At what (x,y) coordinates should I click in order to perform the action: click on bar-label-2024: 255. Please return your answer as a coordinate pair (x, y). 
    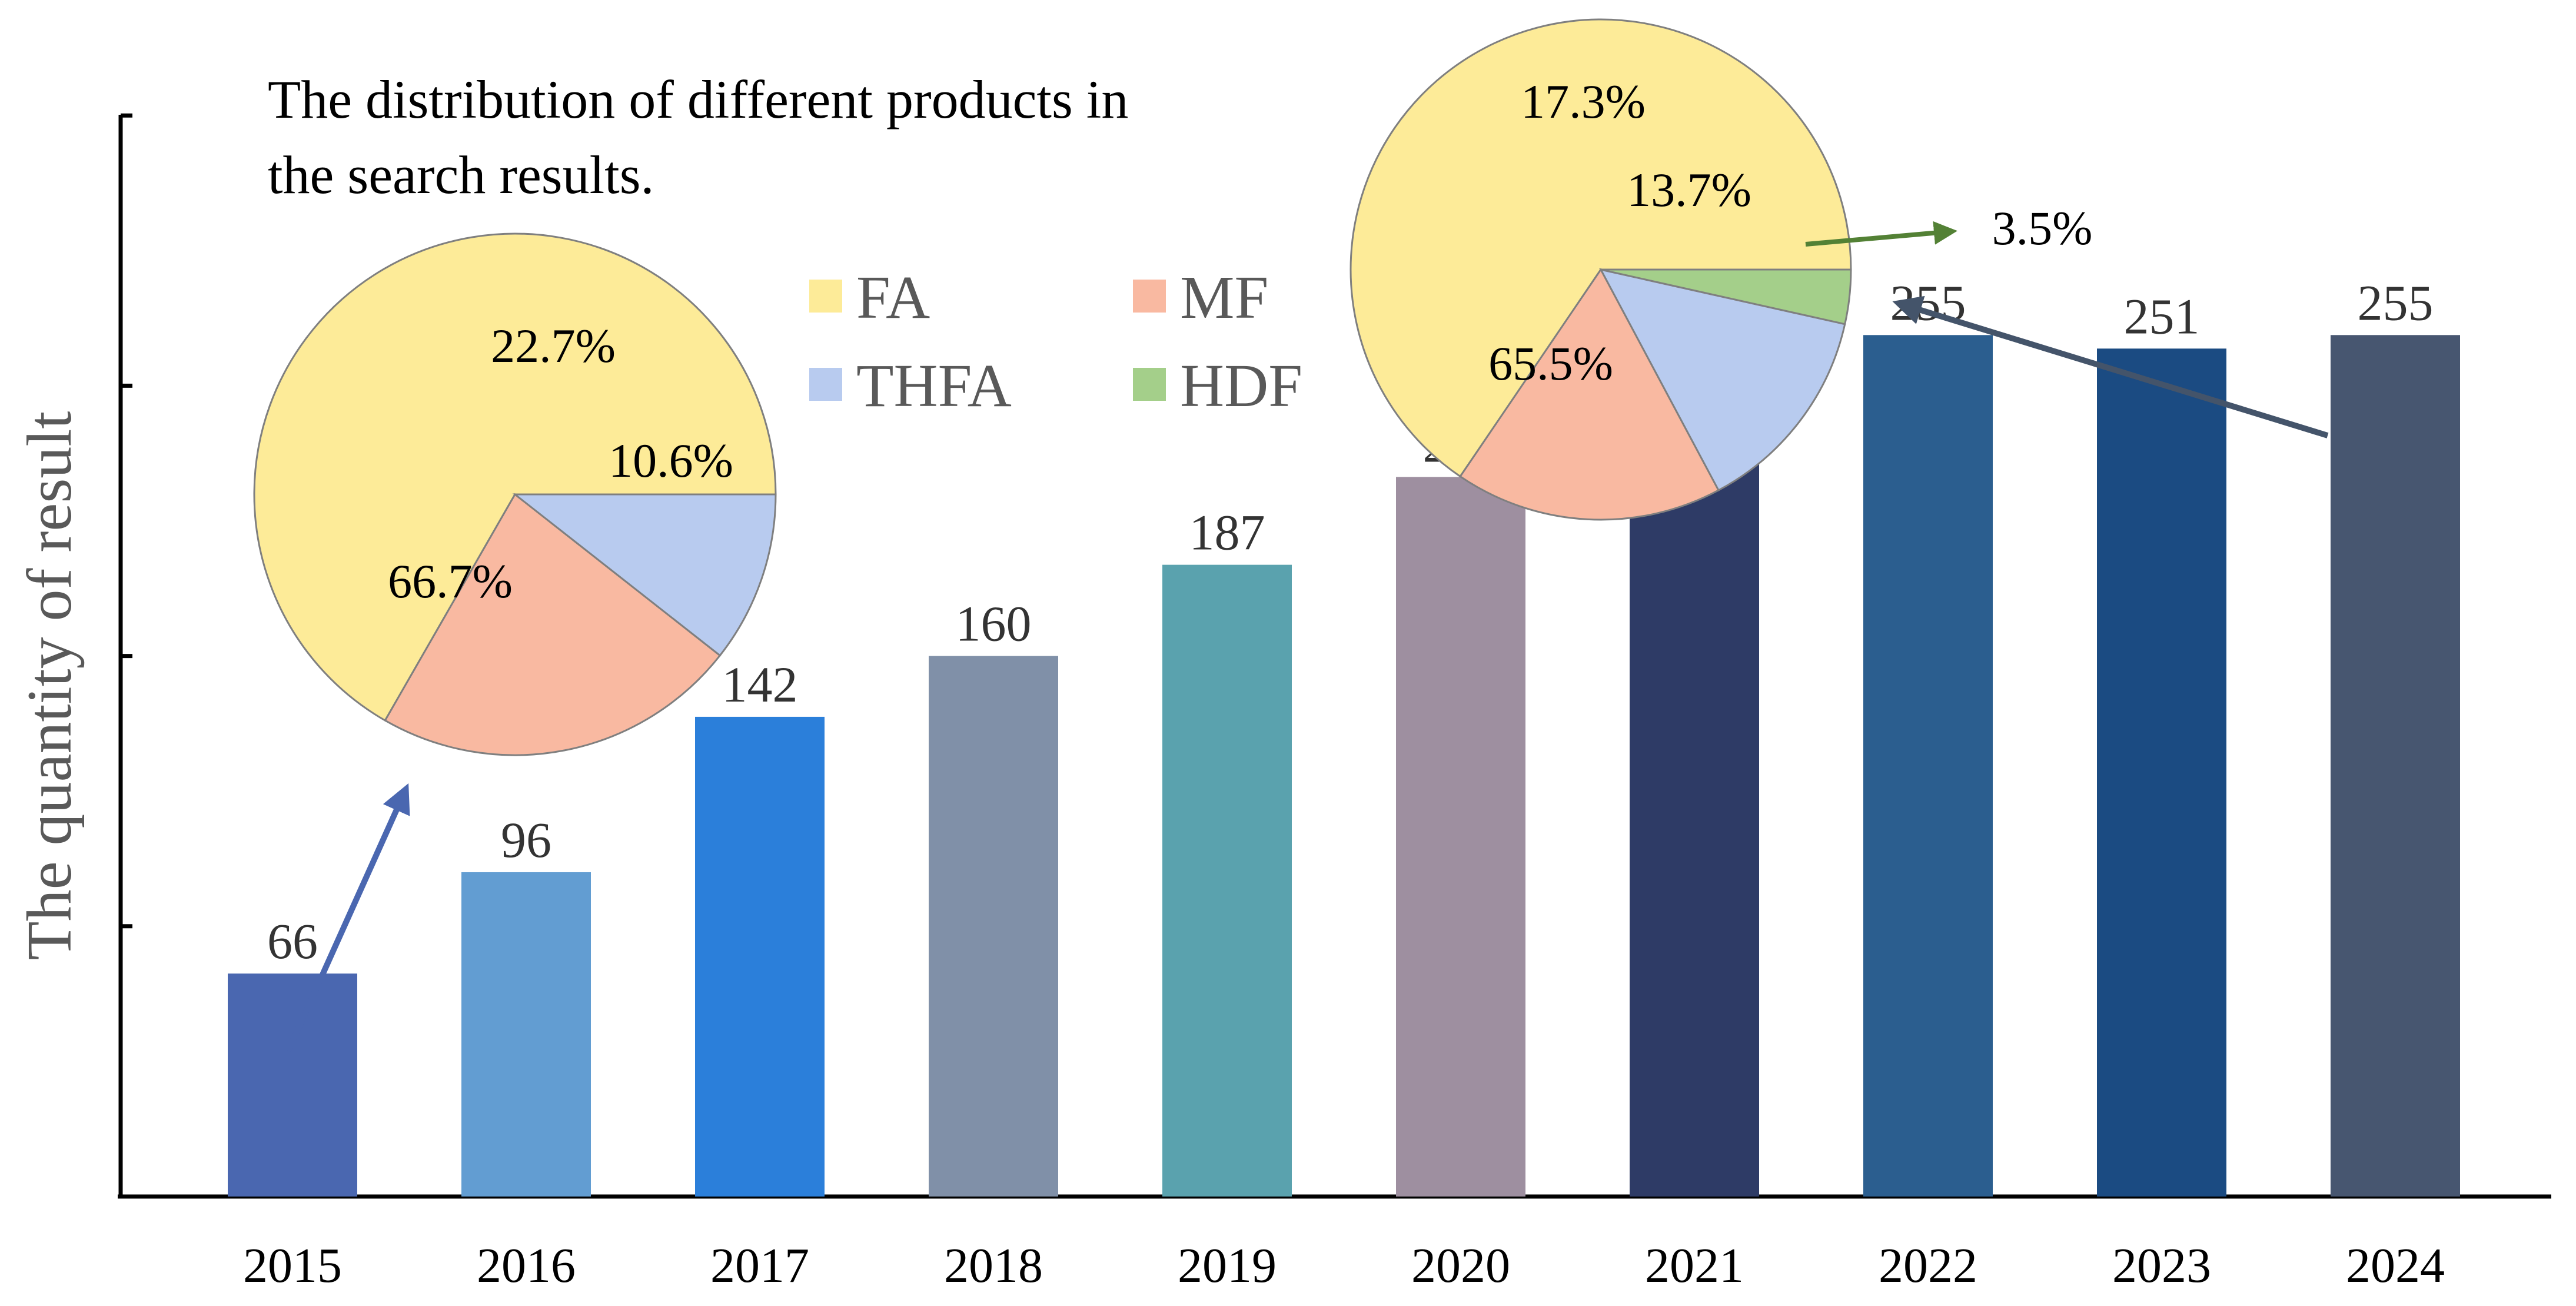
    Looking at the image, I should click on (2396, 302).